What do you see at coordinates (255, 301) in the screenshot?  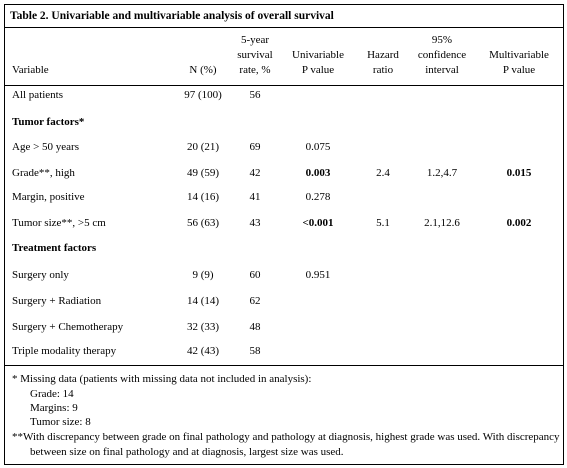 I see `cell: 62` at bounding box center [255, 301].